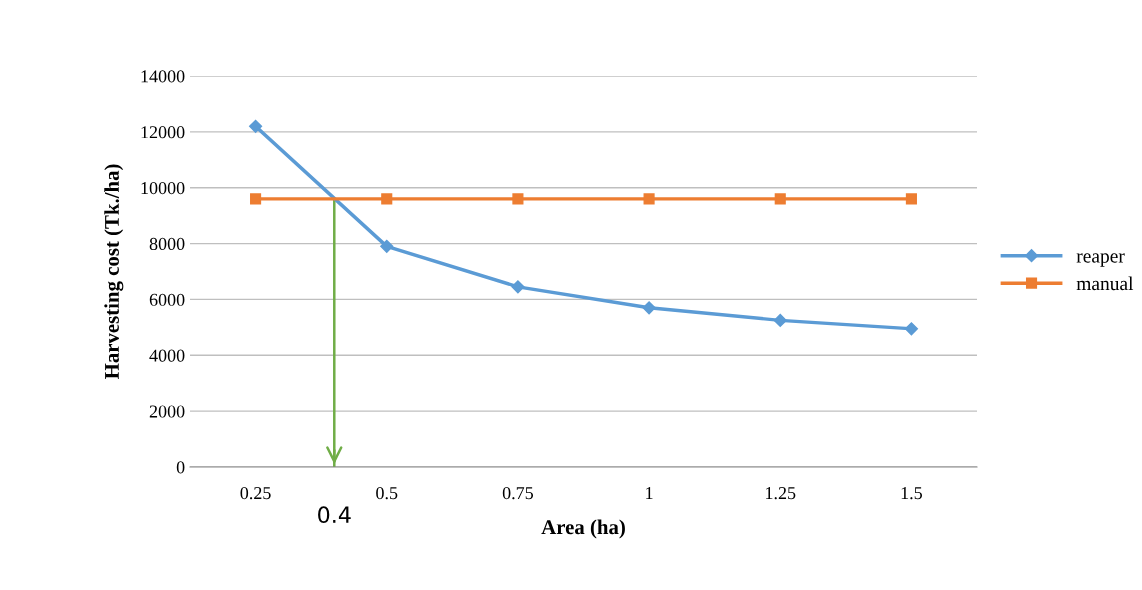 The width and height of the screenshot is (1142, 590). What do you see at coordinates (167, 355) in the screenshot?
I see `y-tick-label: 4000` at bounding box center [167, 355].